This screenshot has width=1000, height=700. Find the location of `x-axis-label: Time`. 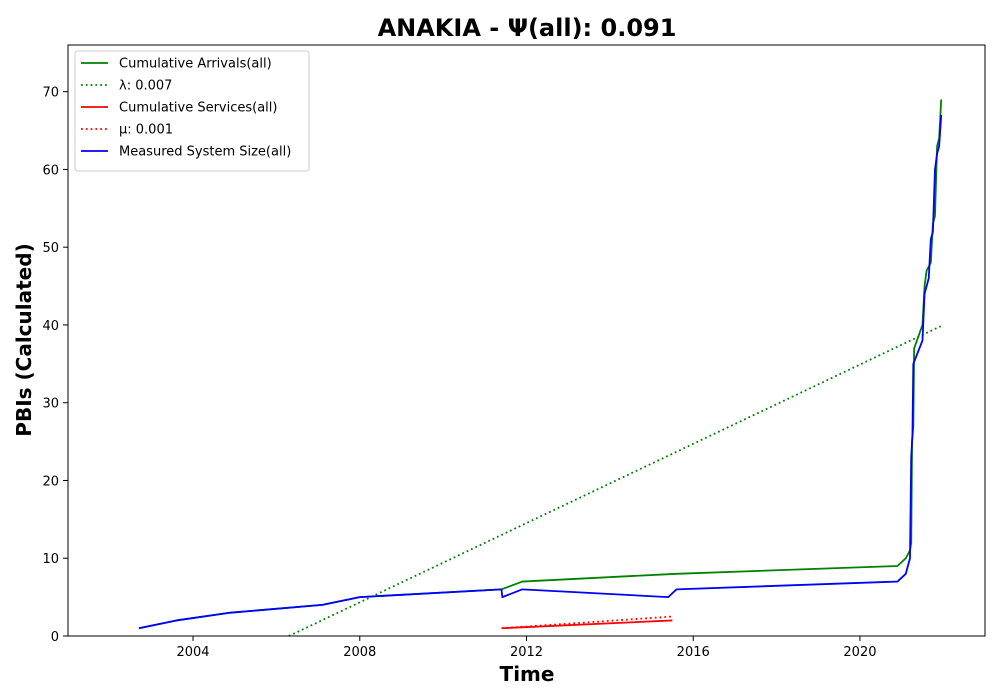

x-axis-label: Time is located at coordinates (527, 674).